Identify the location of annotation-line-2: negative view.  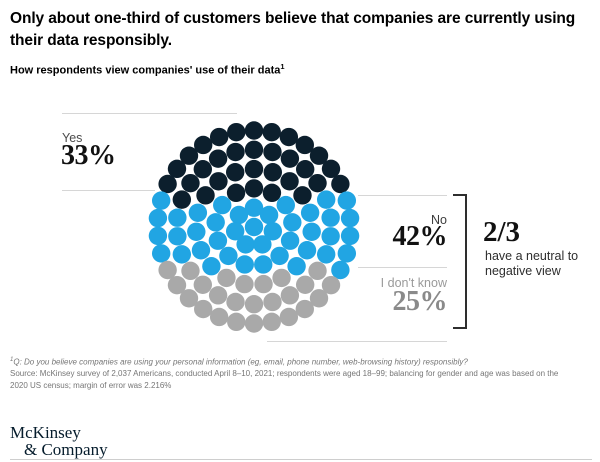
(523, 271).